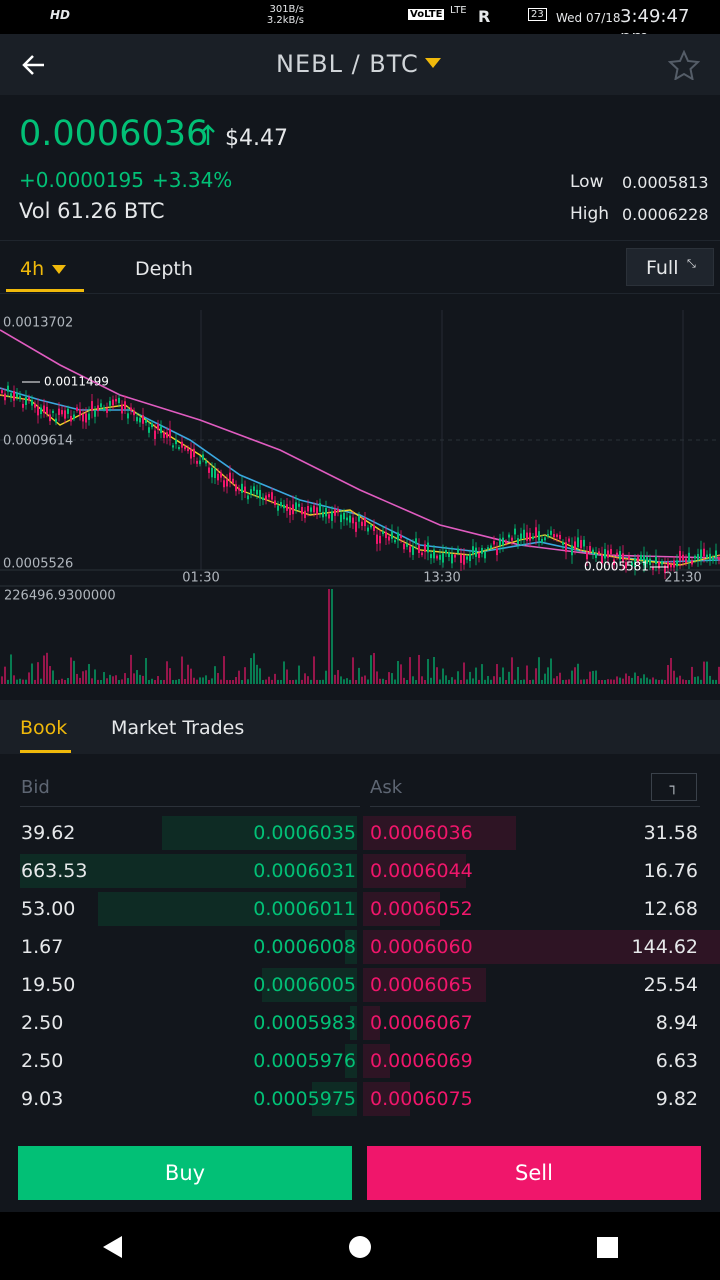 The height and width of the screenshot is (1280, 720). What do you see at coordinates (534, 1173) in the screenshot?
I see `sell-button: Sell` at bounding box center [534, 1173].